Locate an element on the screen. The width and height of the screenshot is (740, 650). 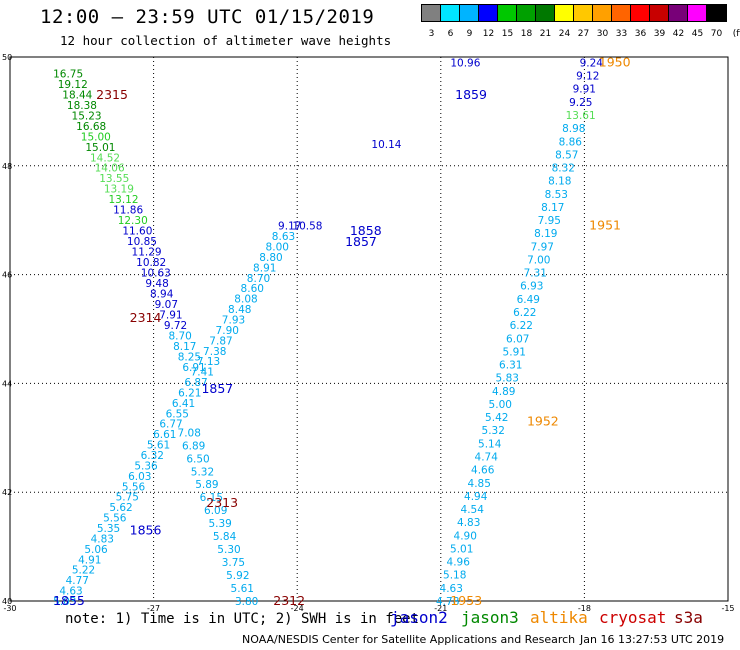
wave-height-label: 5.22 is located at coordinates (83, 571).